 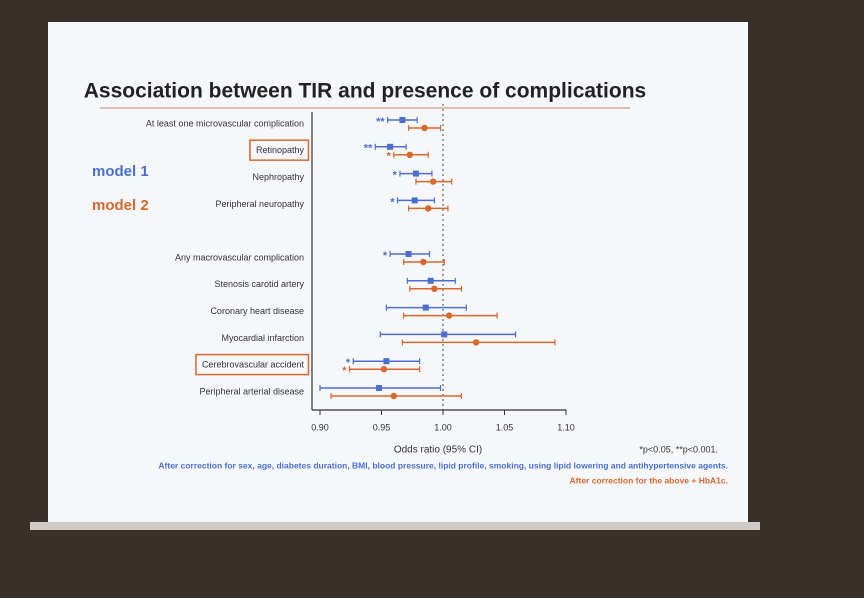 What do you see at coordinates (120, 205) in the screenshot?
I see `legend-label: model 2` at bounding box center [120, 205].